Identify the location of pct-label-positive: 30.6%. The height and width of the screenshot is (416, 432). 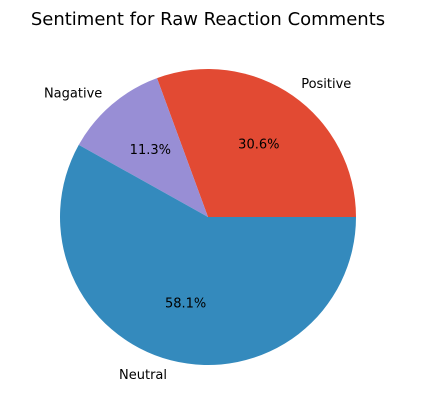
(258, 145).